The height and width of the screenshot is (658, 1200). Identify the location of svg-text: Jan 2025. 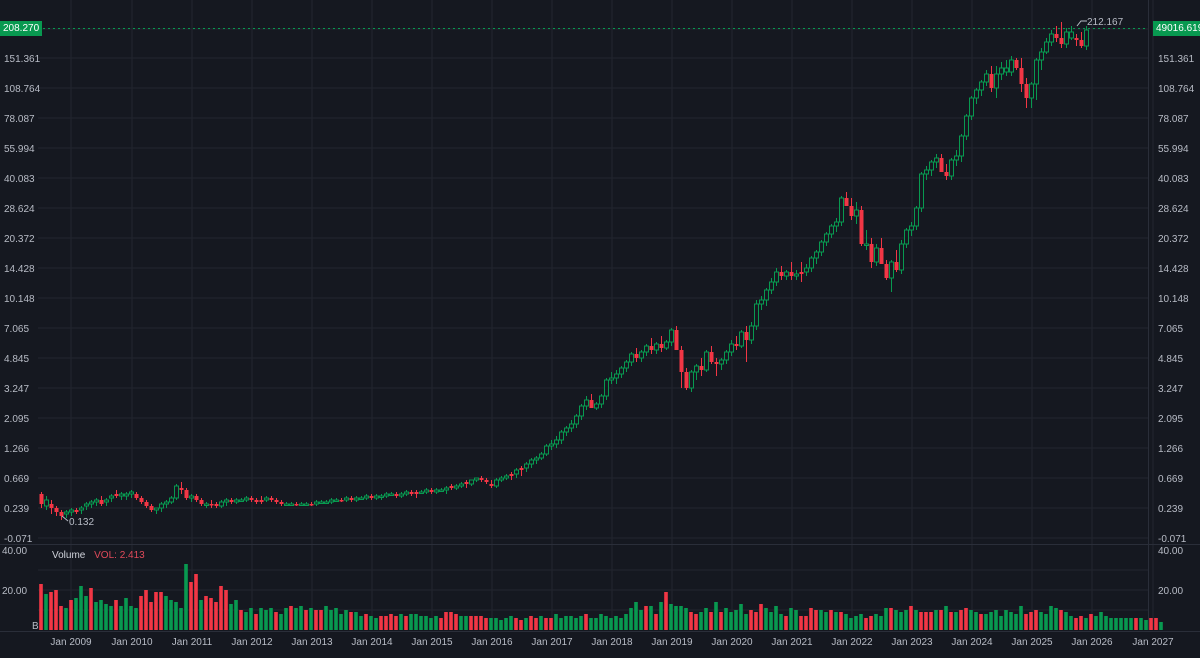
(1032, 642).